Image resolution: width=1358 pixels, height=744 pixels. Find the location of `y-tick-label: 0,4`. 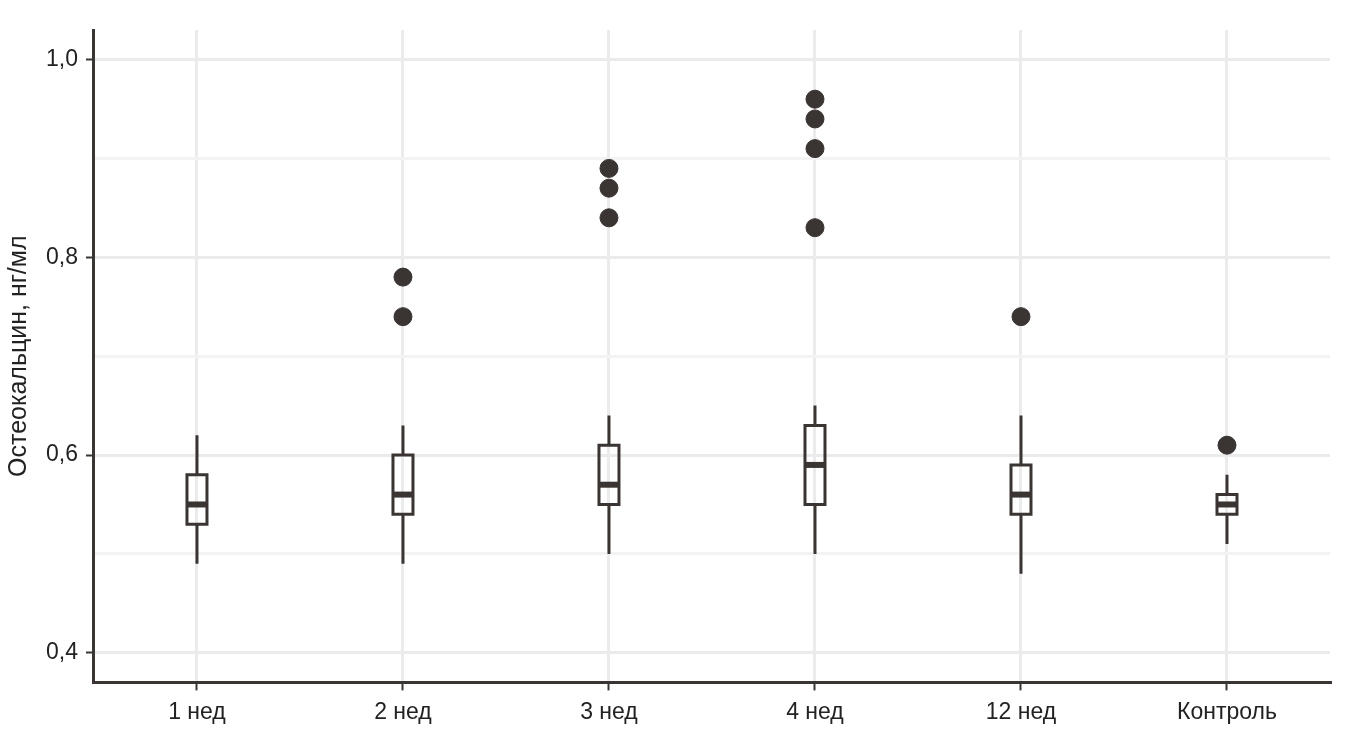

y-tick-label: 0,4 is located at coordinates (62, 651).